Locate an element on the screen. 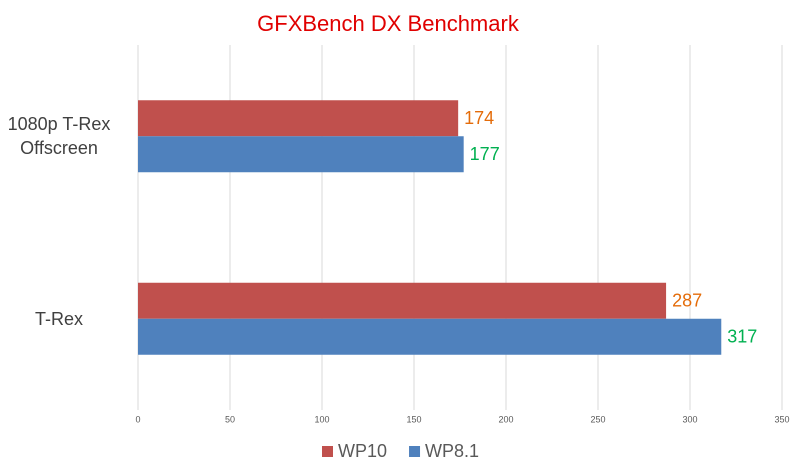 The image size is (800, 469). y-tick-label: T-Rex is located at coordinates (58, 318).